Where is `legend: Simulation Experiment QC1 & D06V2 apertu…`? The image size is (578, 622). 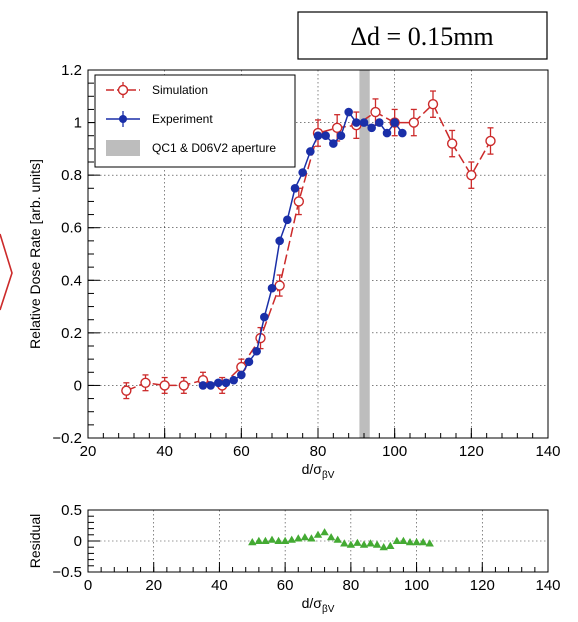
legend: Simulation Experiment QC1 & D06V2 apertu… is located at coordinates (195, 121).